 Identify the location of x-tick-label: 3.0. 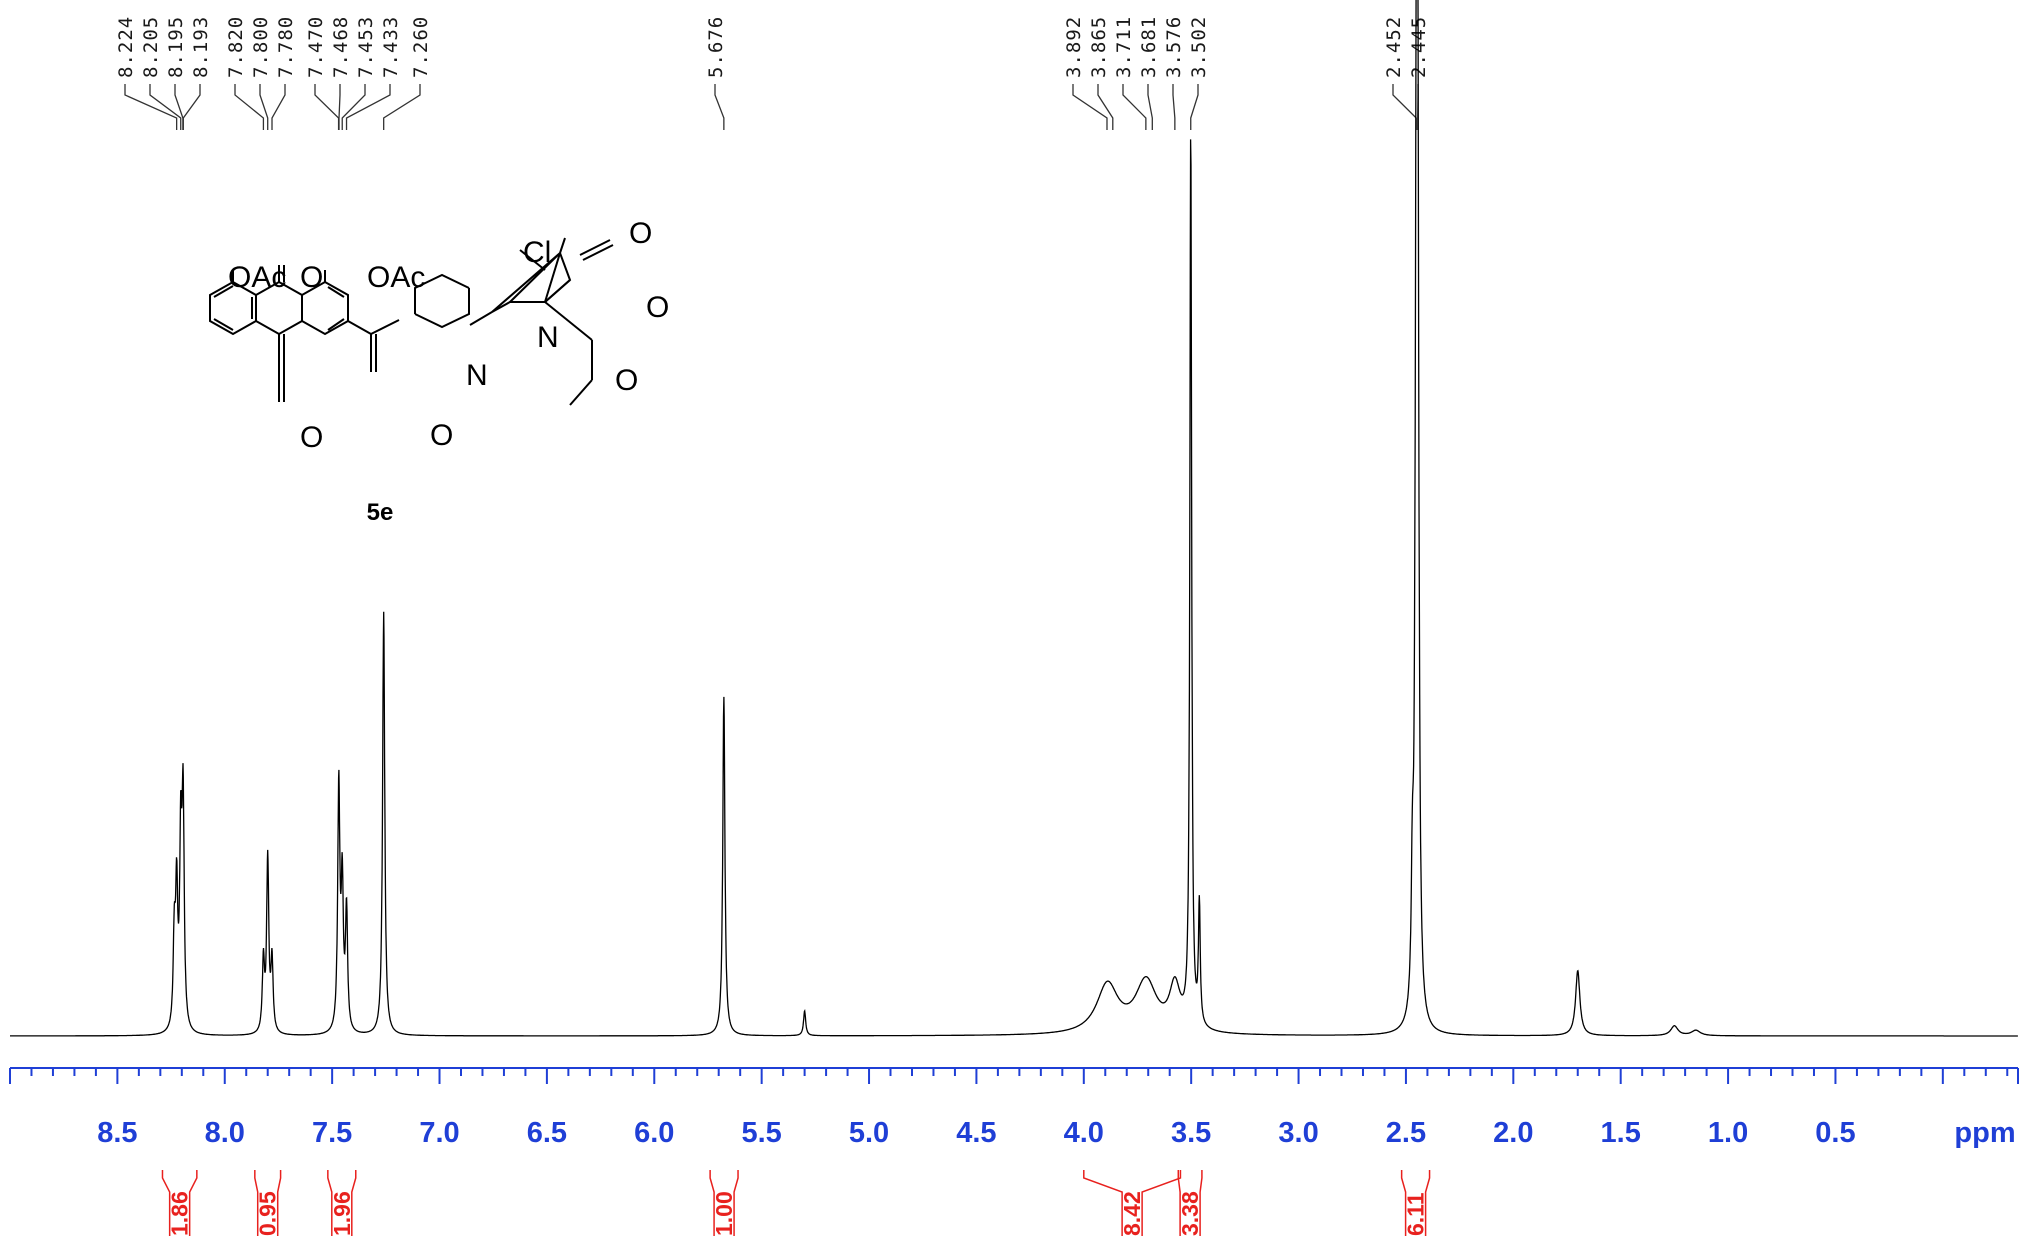
(1298, 1133).